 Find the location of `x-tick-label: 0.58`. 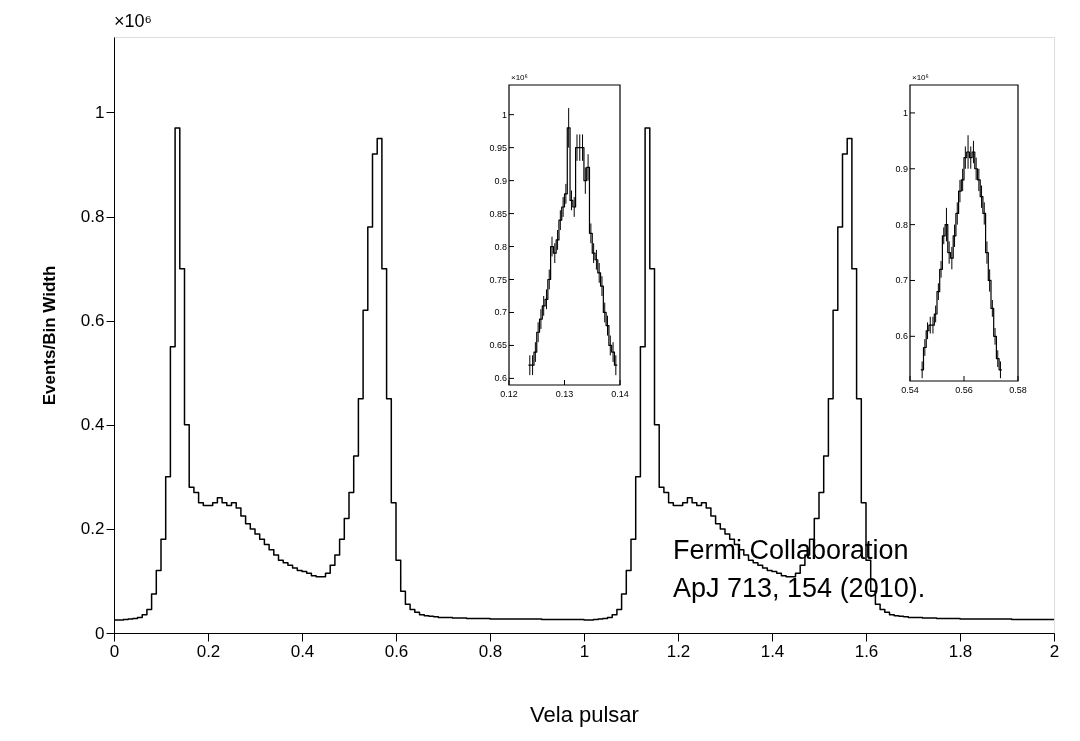

x-tick-label: 0.58 is located at coordinates (1018, 390).